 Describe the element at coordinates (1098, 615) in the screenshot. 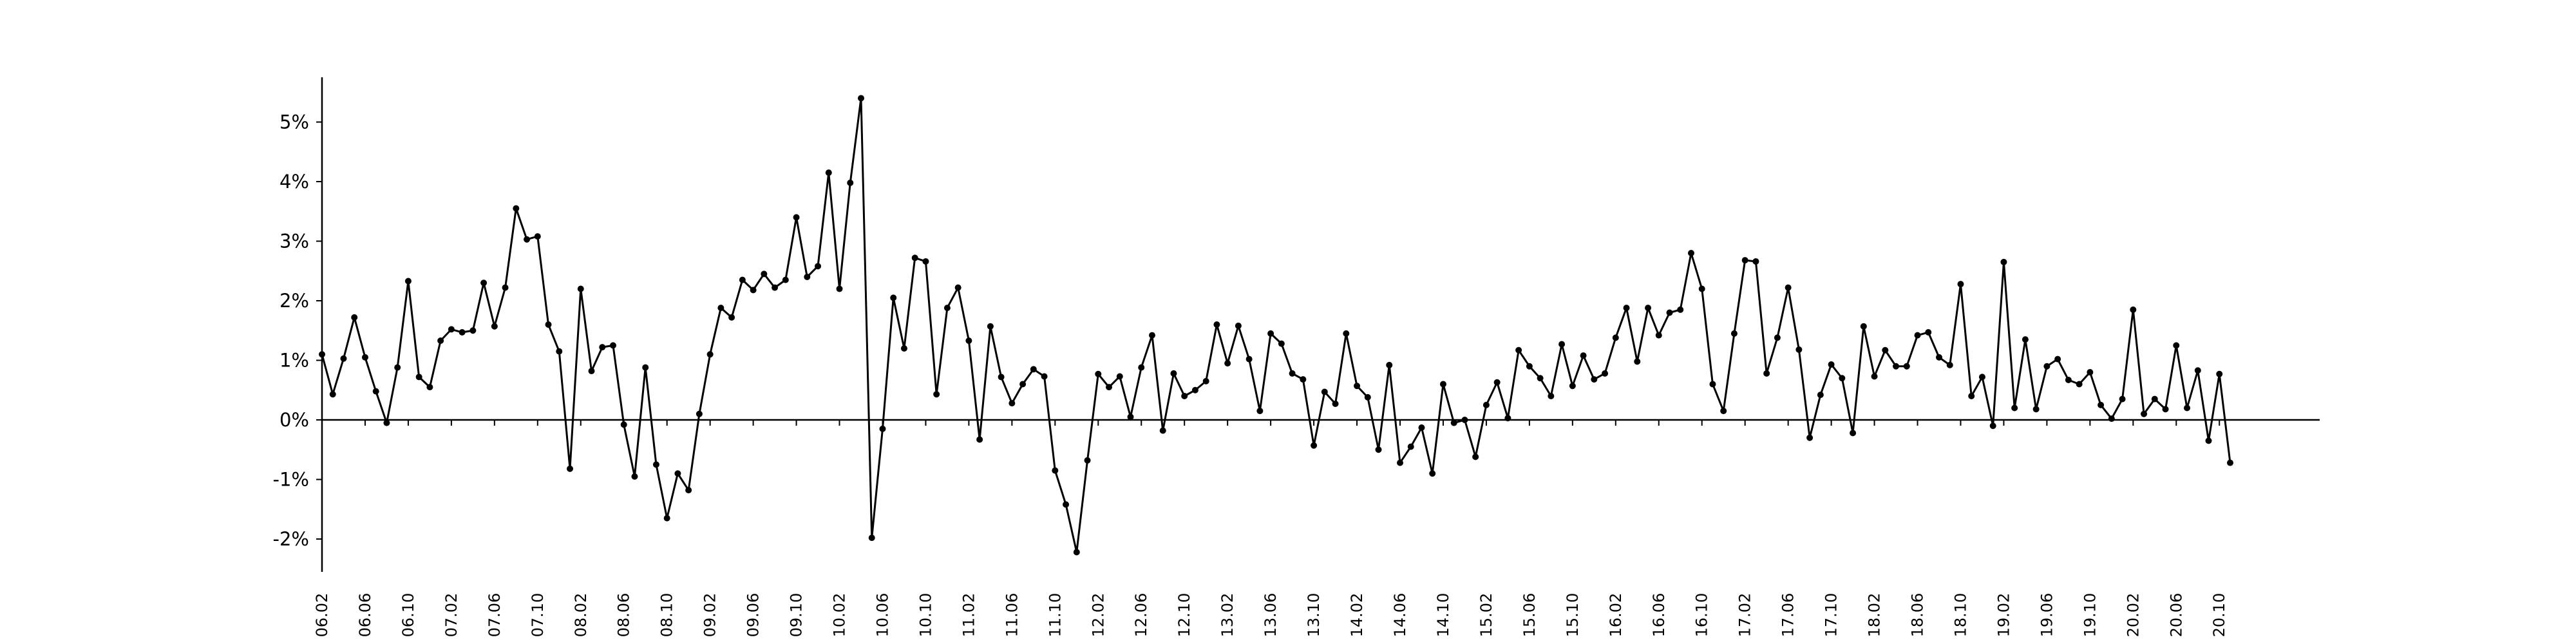

I see `x-tick-label: 12.02` at that location.